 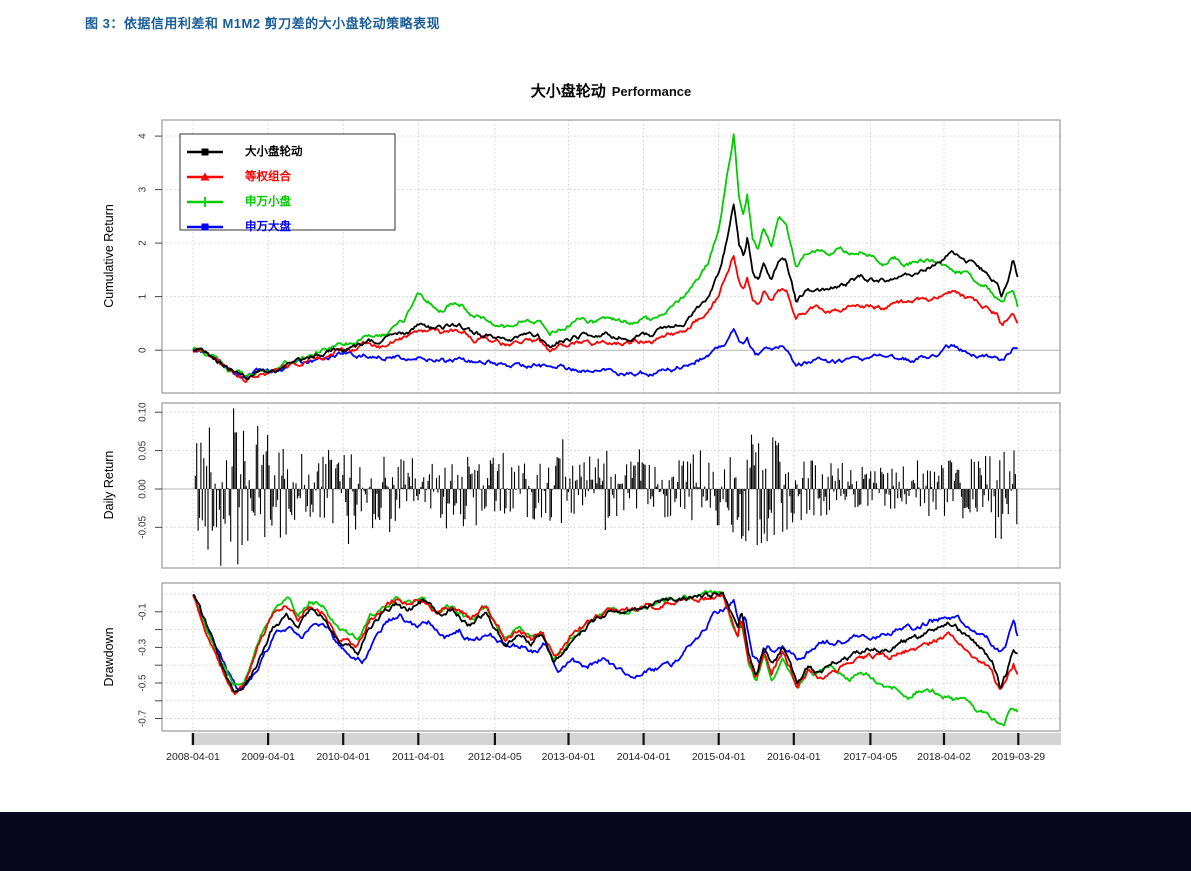 I want to click on x-tick-label: 2018-04-02, so click(x=944, y=757).